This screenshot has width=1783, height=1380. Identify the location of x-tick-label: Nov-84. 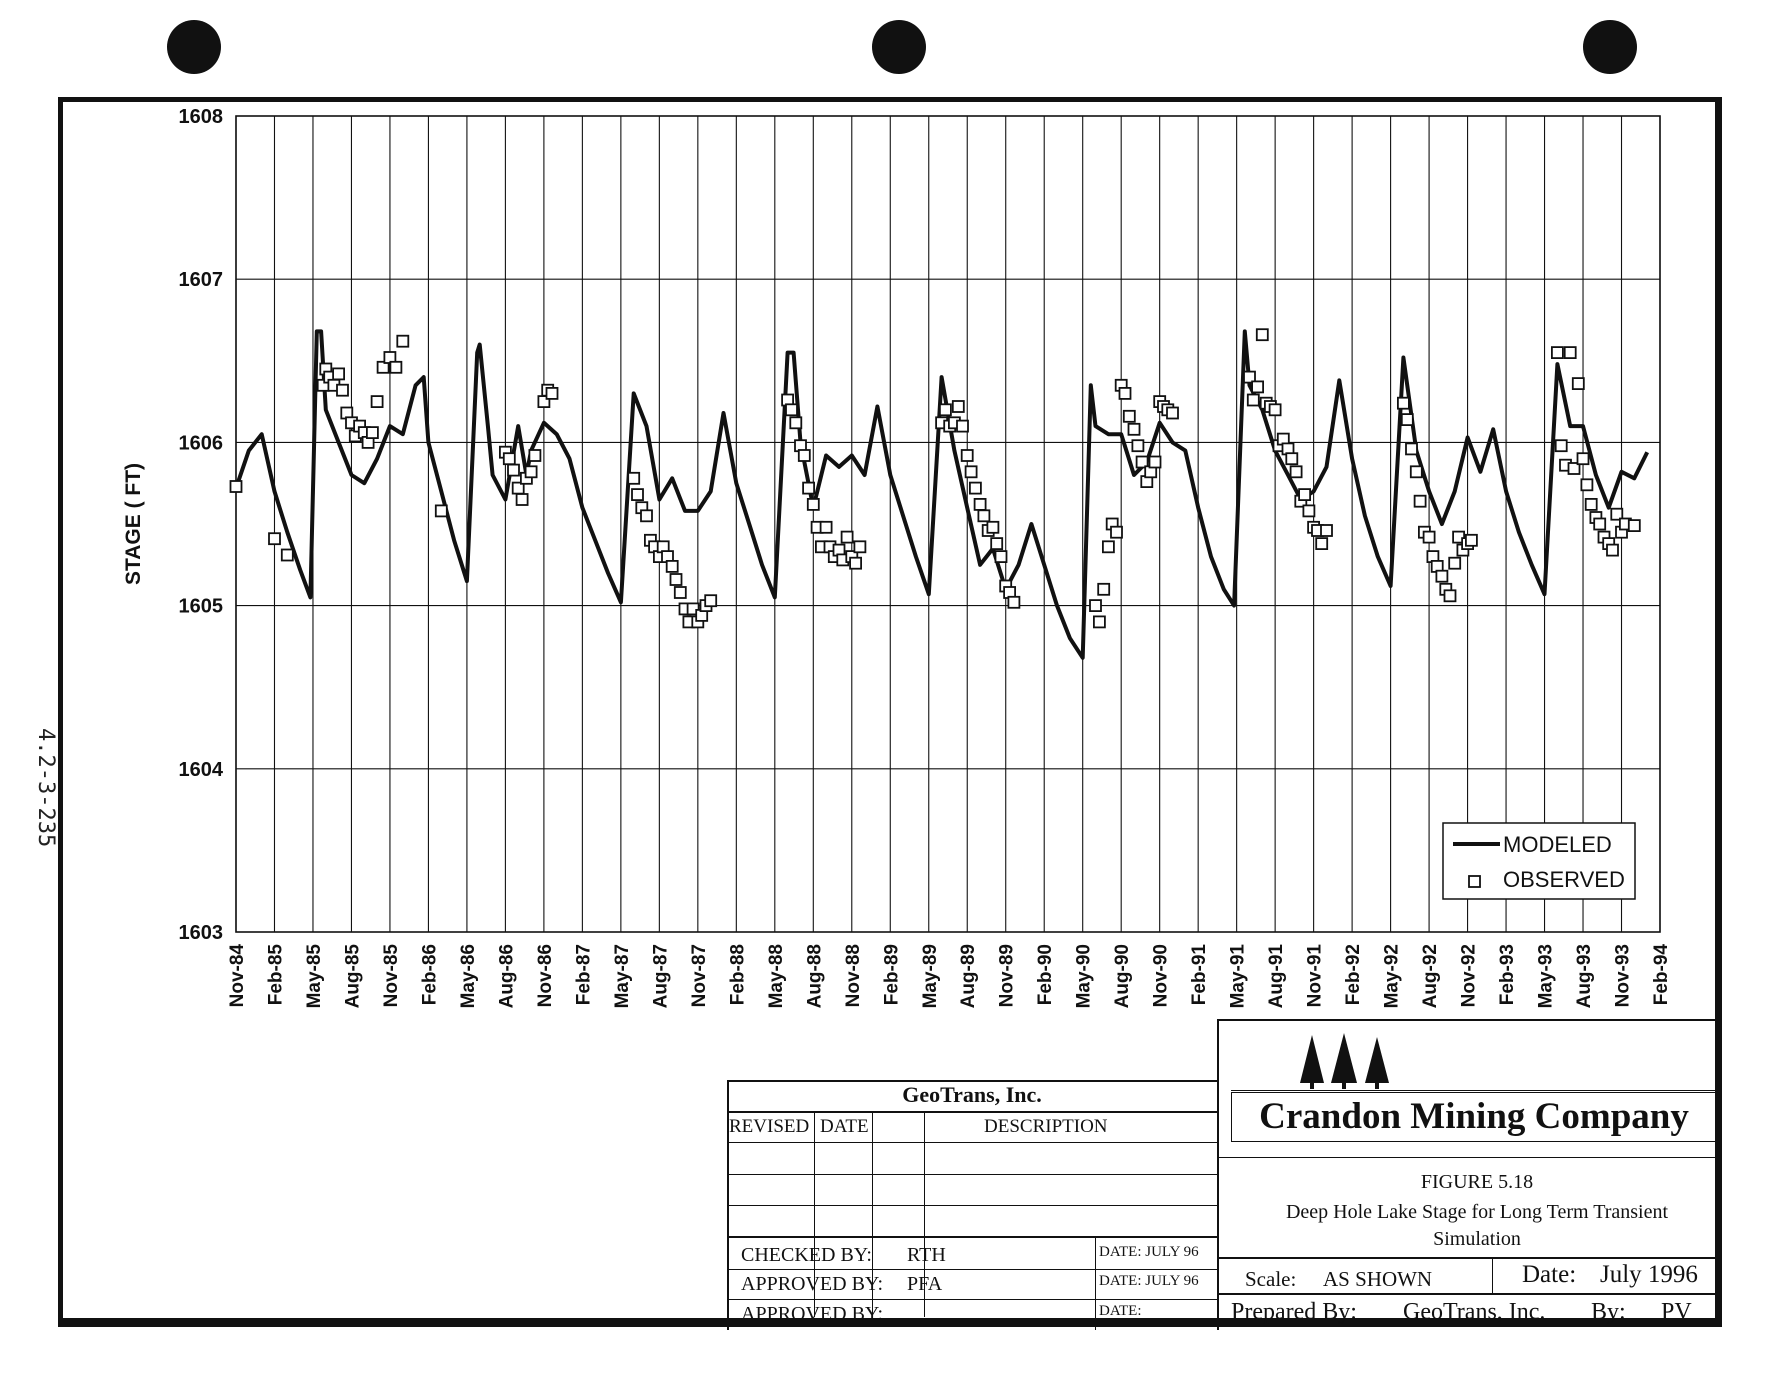
(237, 976).